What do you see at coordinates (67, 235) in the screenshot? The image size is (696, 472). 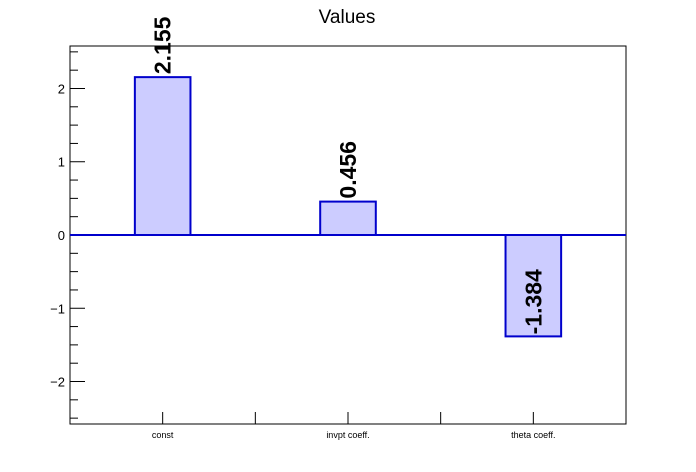 I see `y-axis: −2 −1 0 1 2` at bounding box center [67, 235].